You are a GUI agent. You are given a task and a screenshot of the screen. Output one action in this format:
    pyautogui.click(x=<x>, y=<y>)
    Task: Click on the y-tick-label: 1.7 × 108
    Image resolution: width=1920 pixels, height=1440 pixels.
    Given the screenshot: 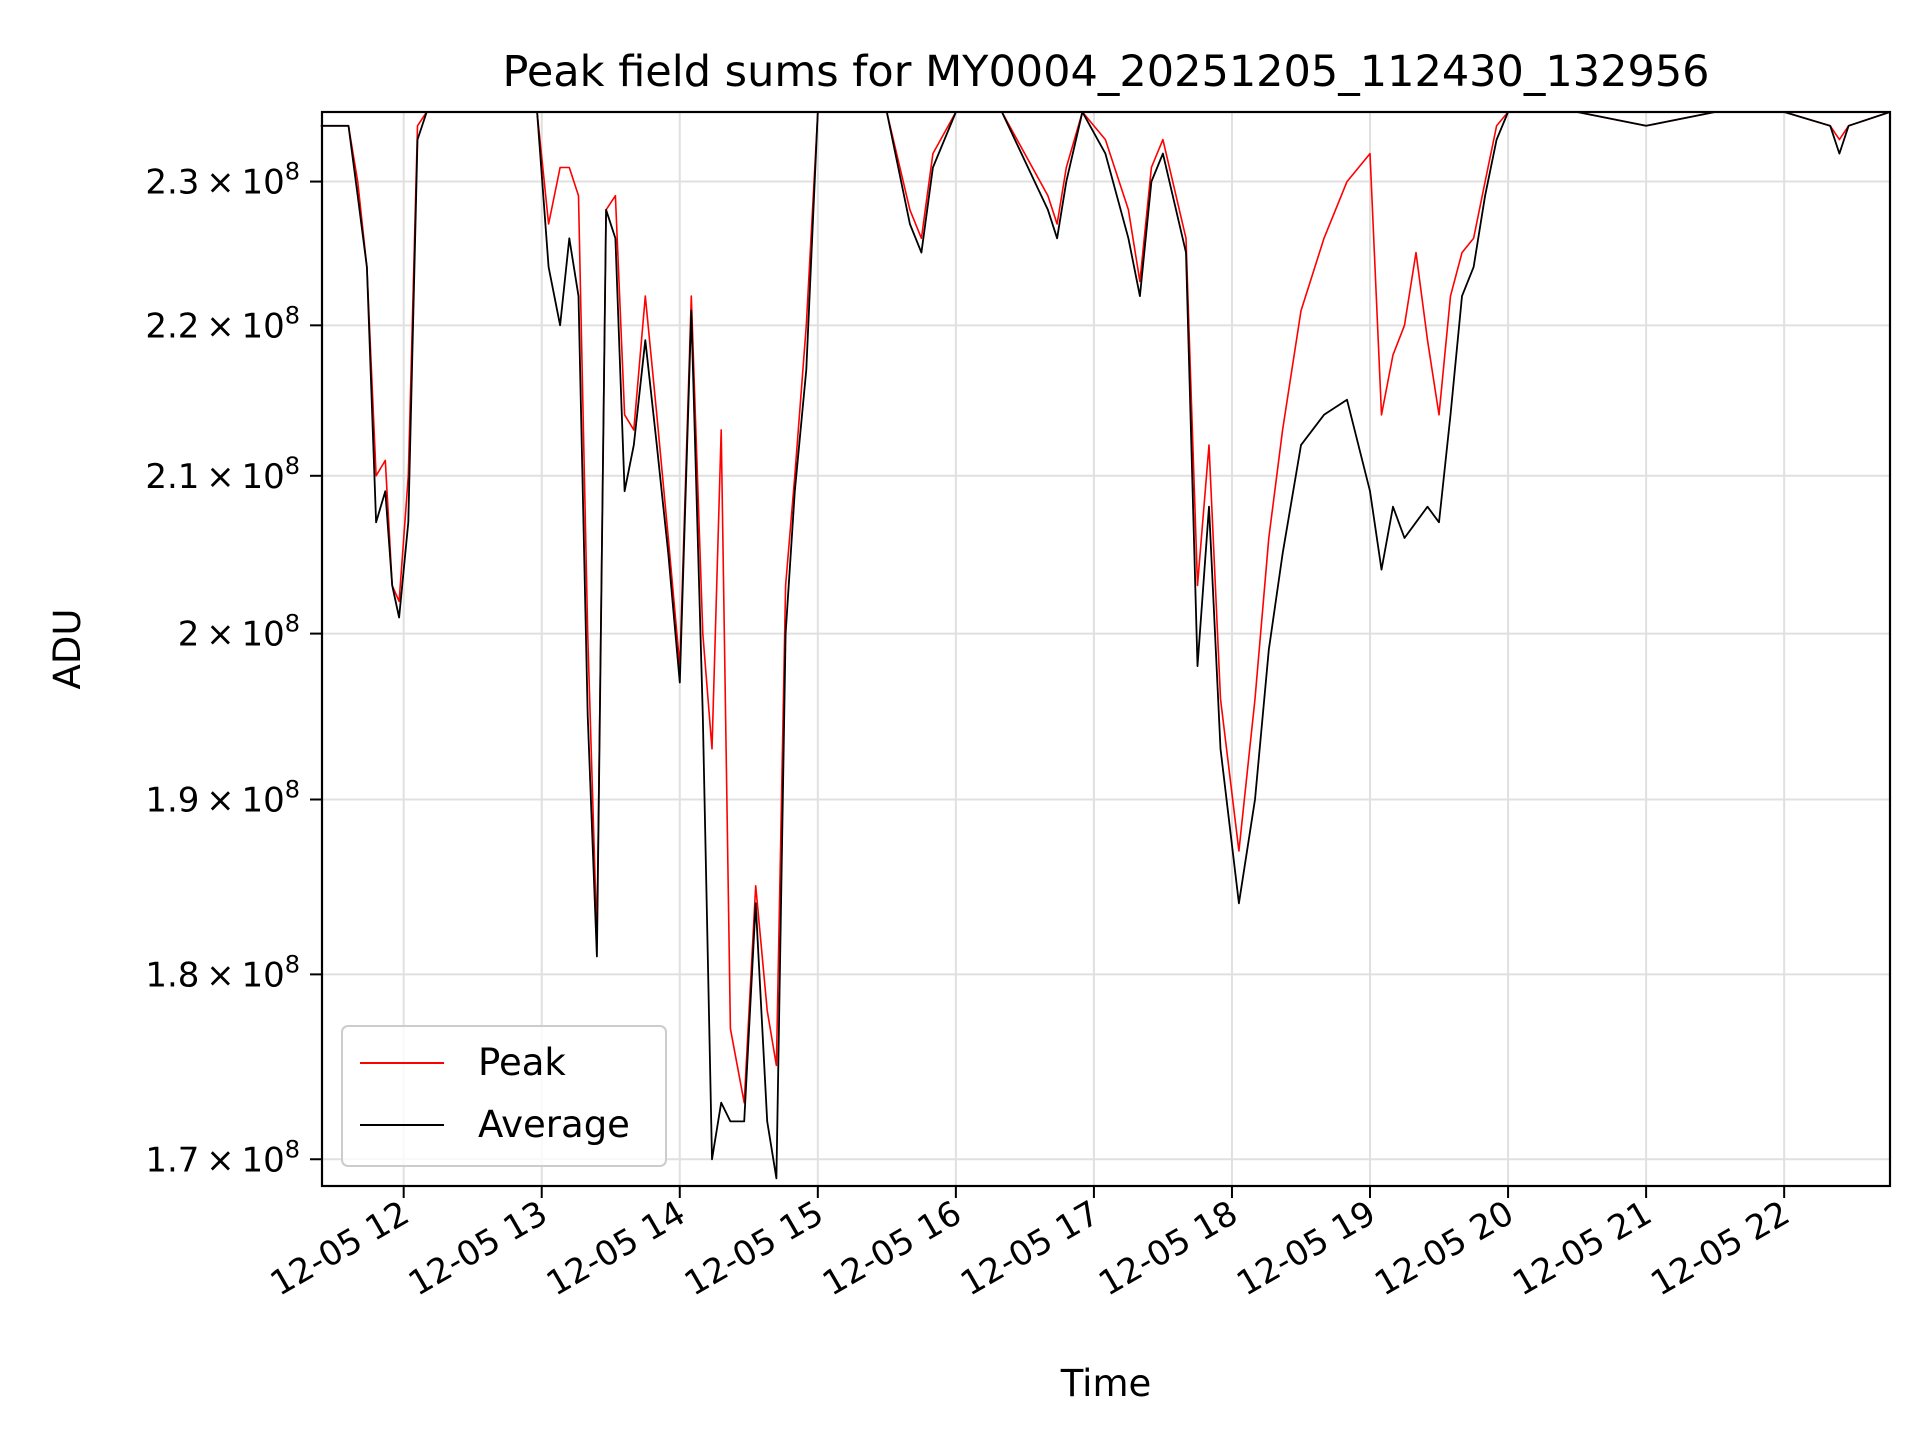 What is the action you would take?
    pyautogui.click(x=222, y=1157)
    